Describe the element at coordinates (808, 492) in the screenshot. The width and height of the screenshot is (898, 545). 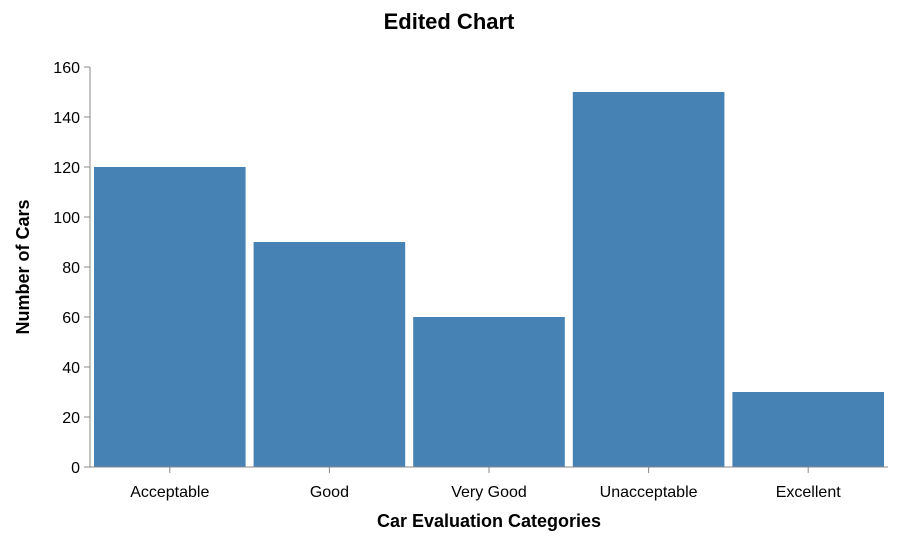
I see `x-tick-label: Excellent` at that location.